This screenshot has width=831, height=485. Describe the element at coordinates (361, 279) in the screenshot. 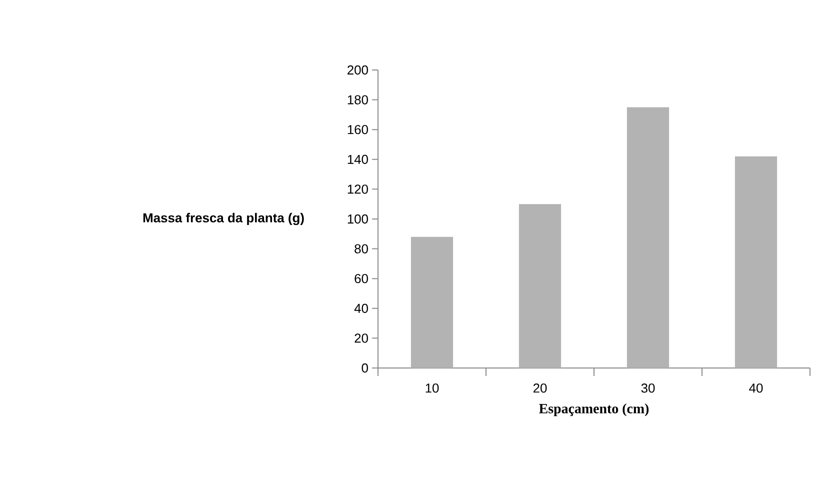

I see `y-tick-label: 60` at that location.